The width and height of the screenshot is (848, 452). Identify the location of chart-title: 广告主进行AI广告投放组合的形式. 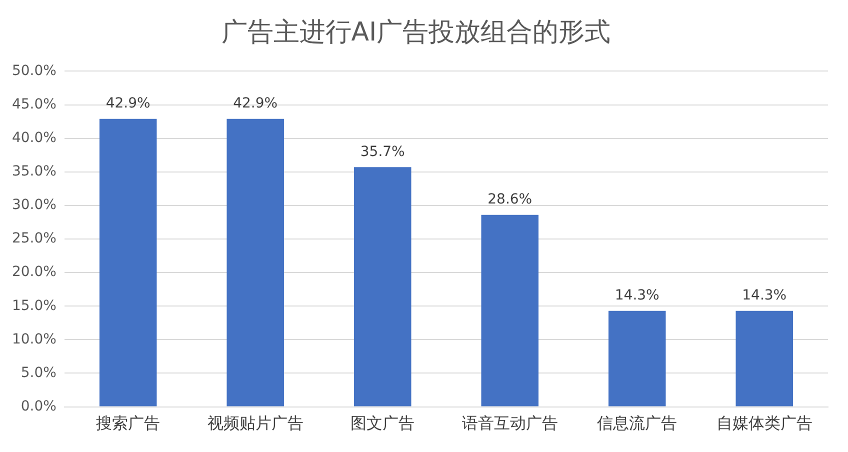
(416, 32).